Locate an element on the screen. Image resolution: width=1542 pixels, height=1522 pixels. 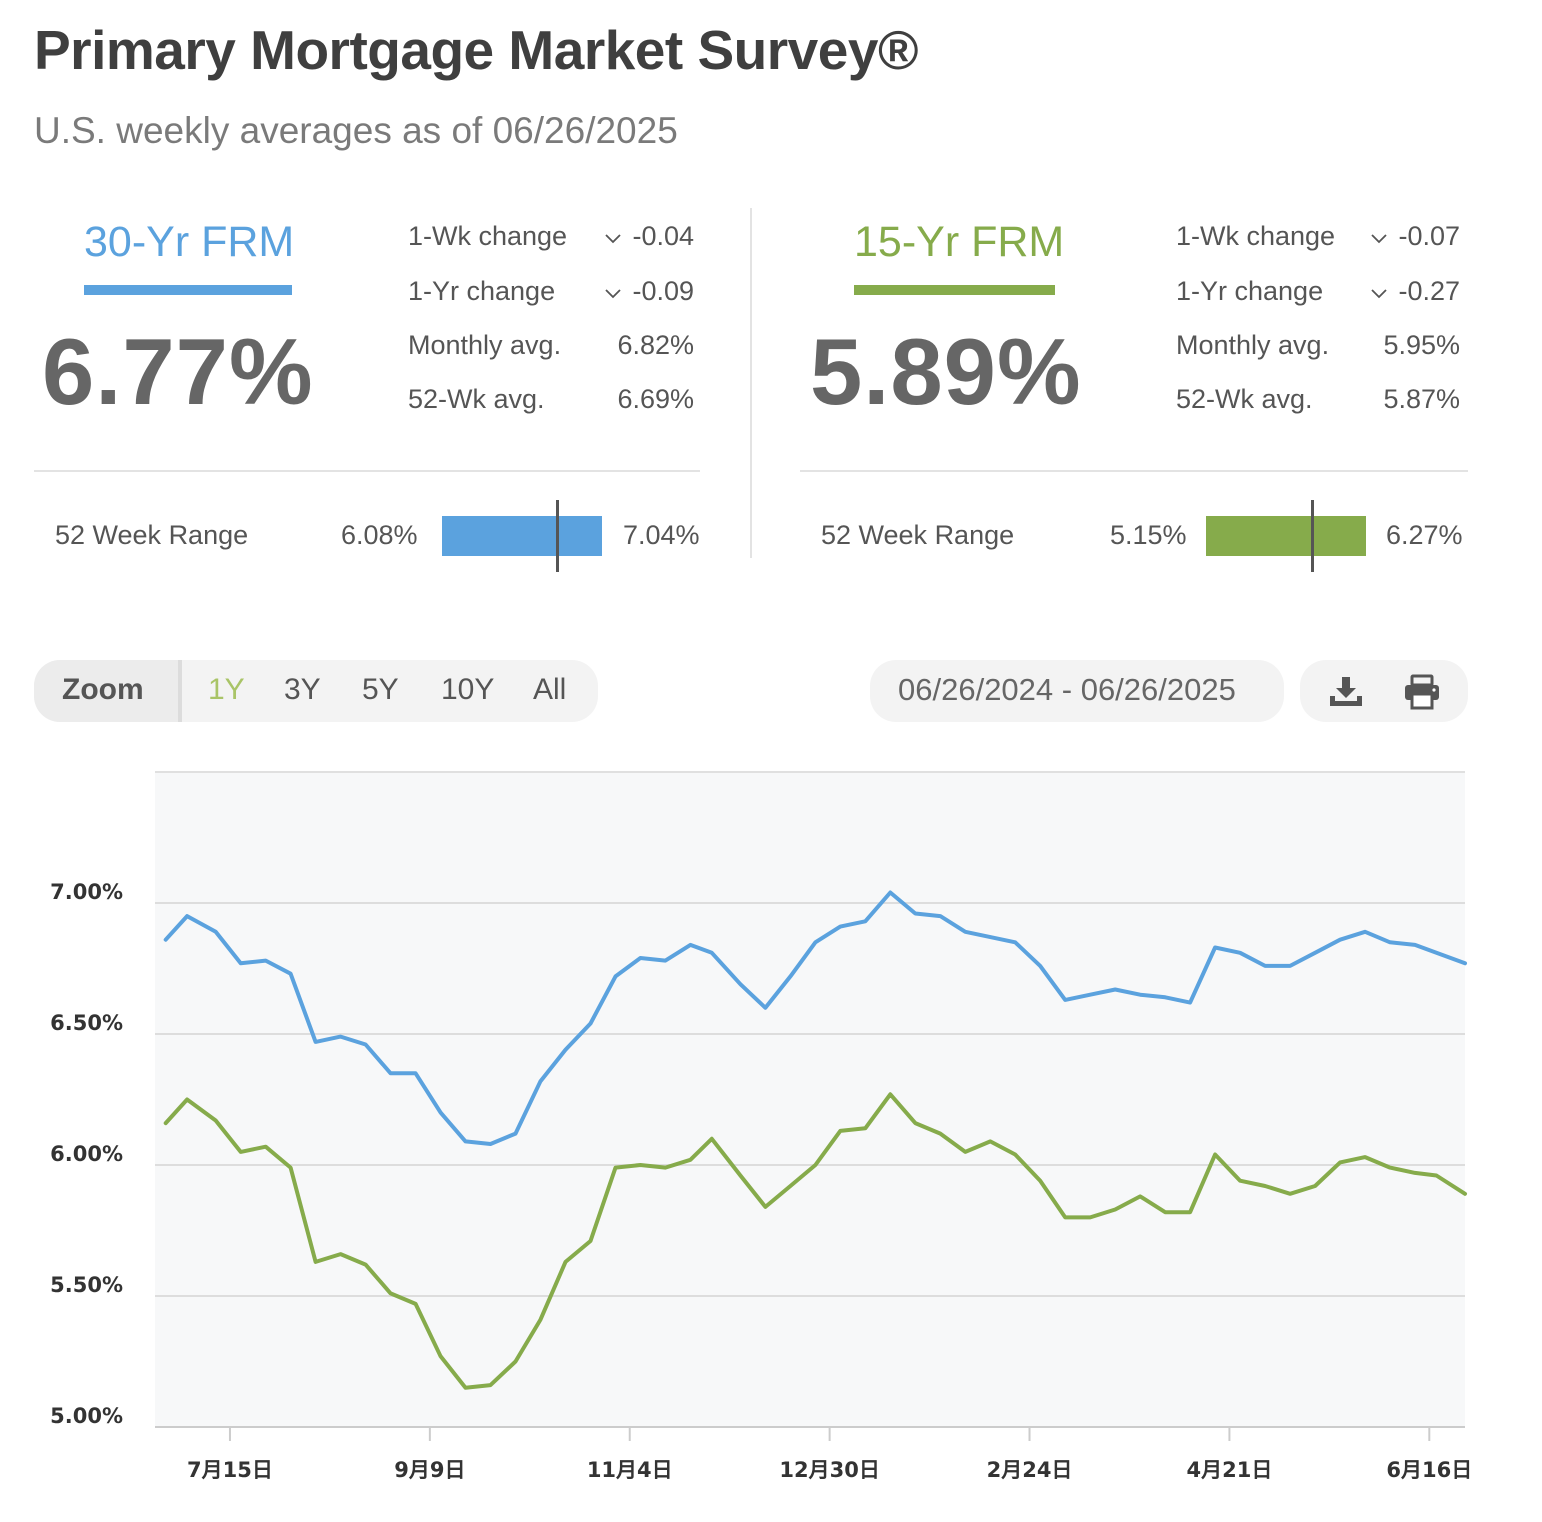
zoom-3y-button: 3Y is located at coordinates (302, 689).